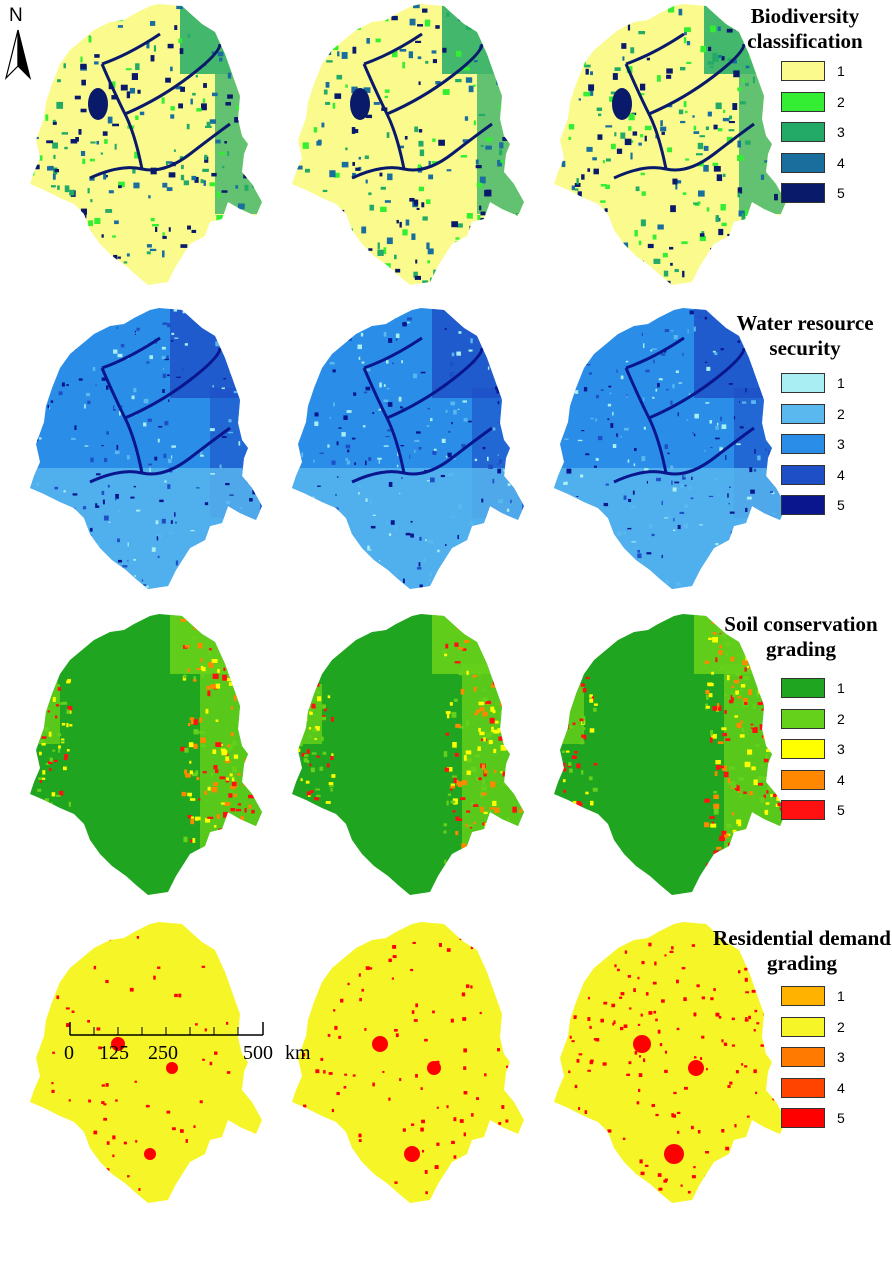 The width and height of the screenshot is (892, 1261). I want to click on title-line: security, so click(805, 348).